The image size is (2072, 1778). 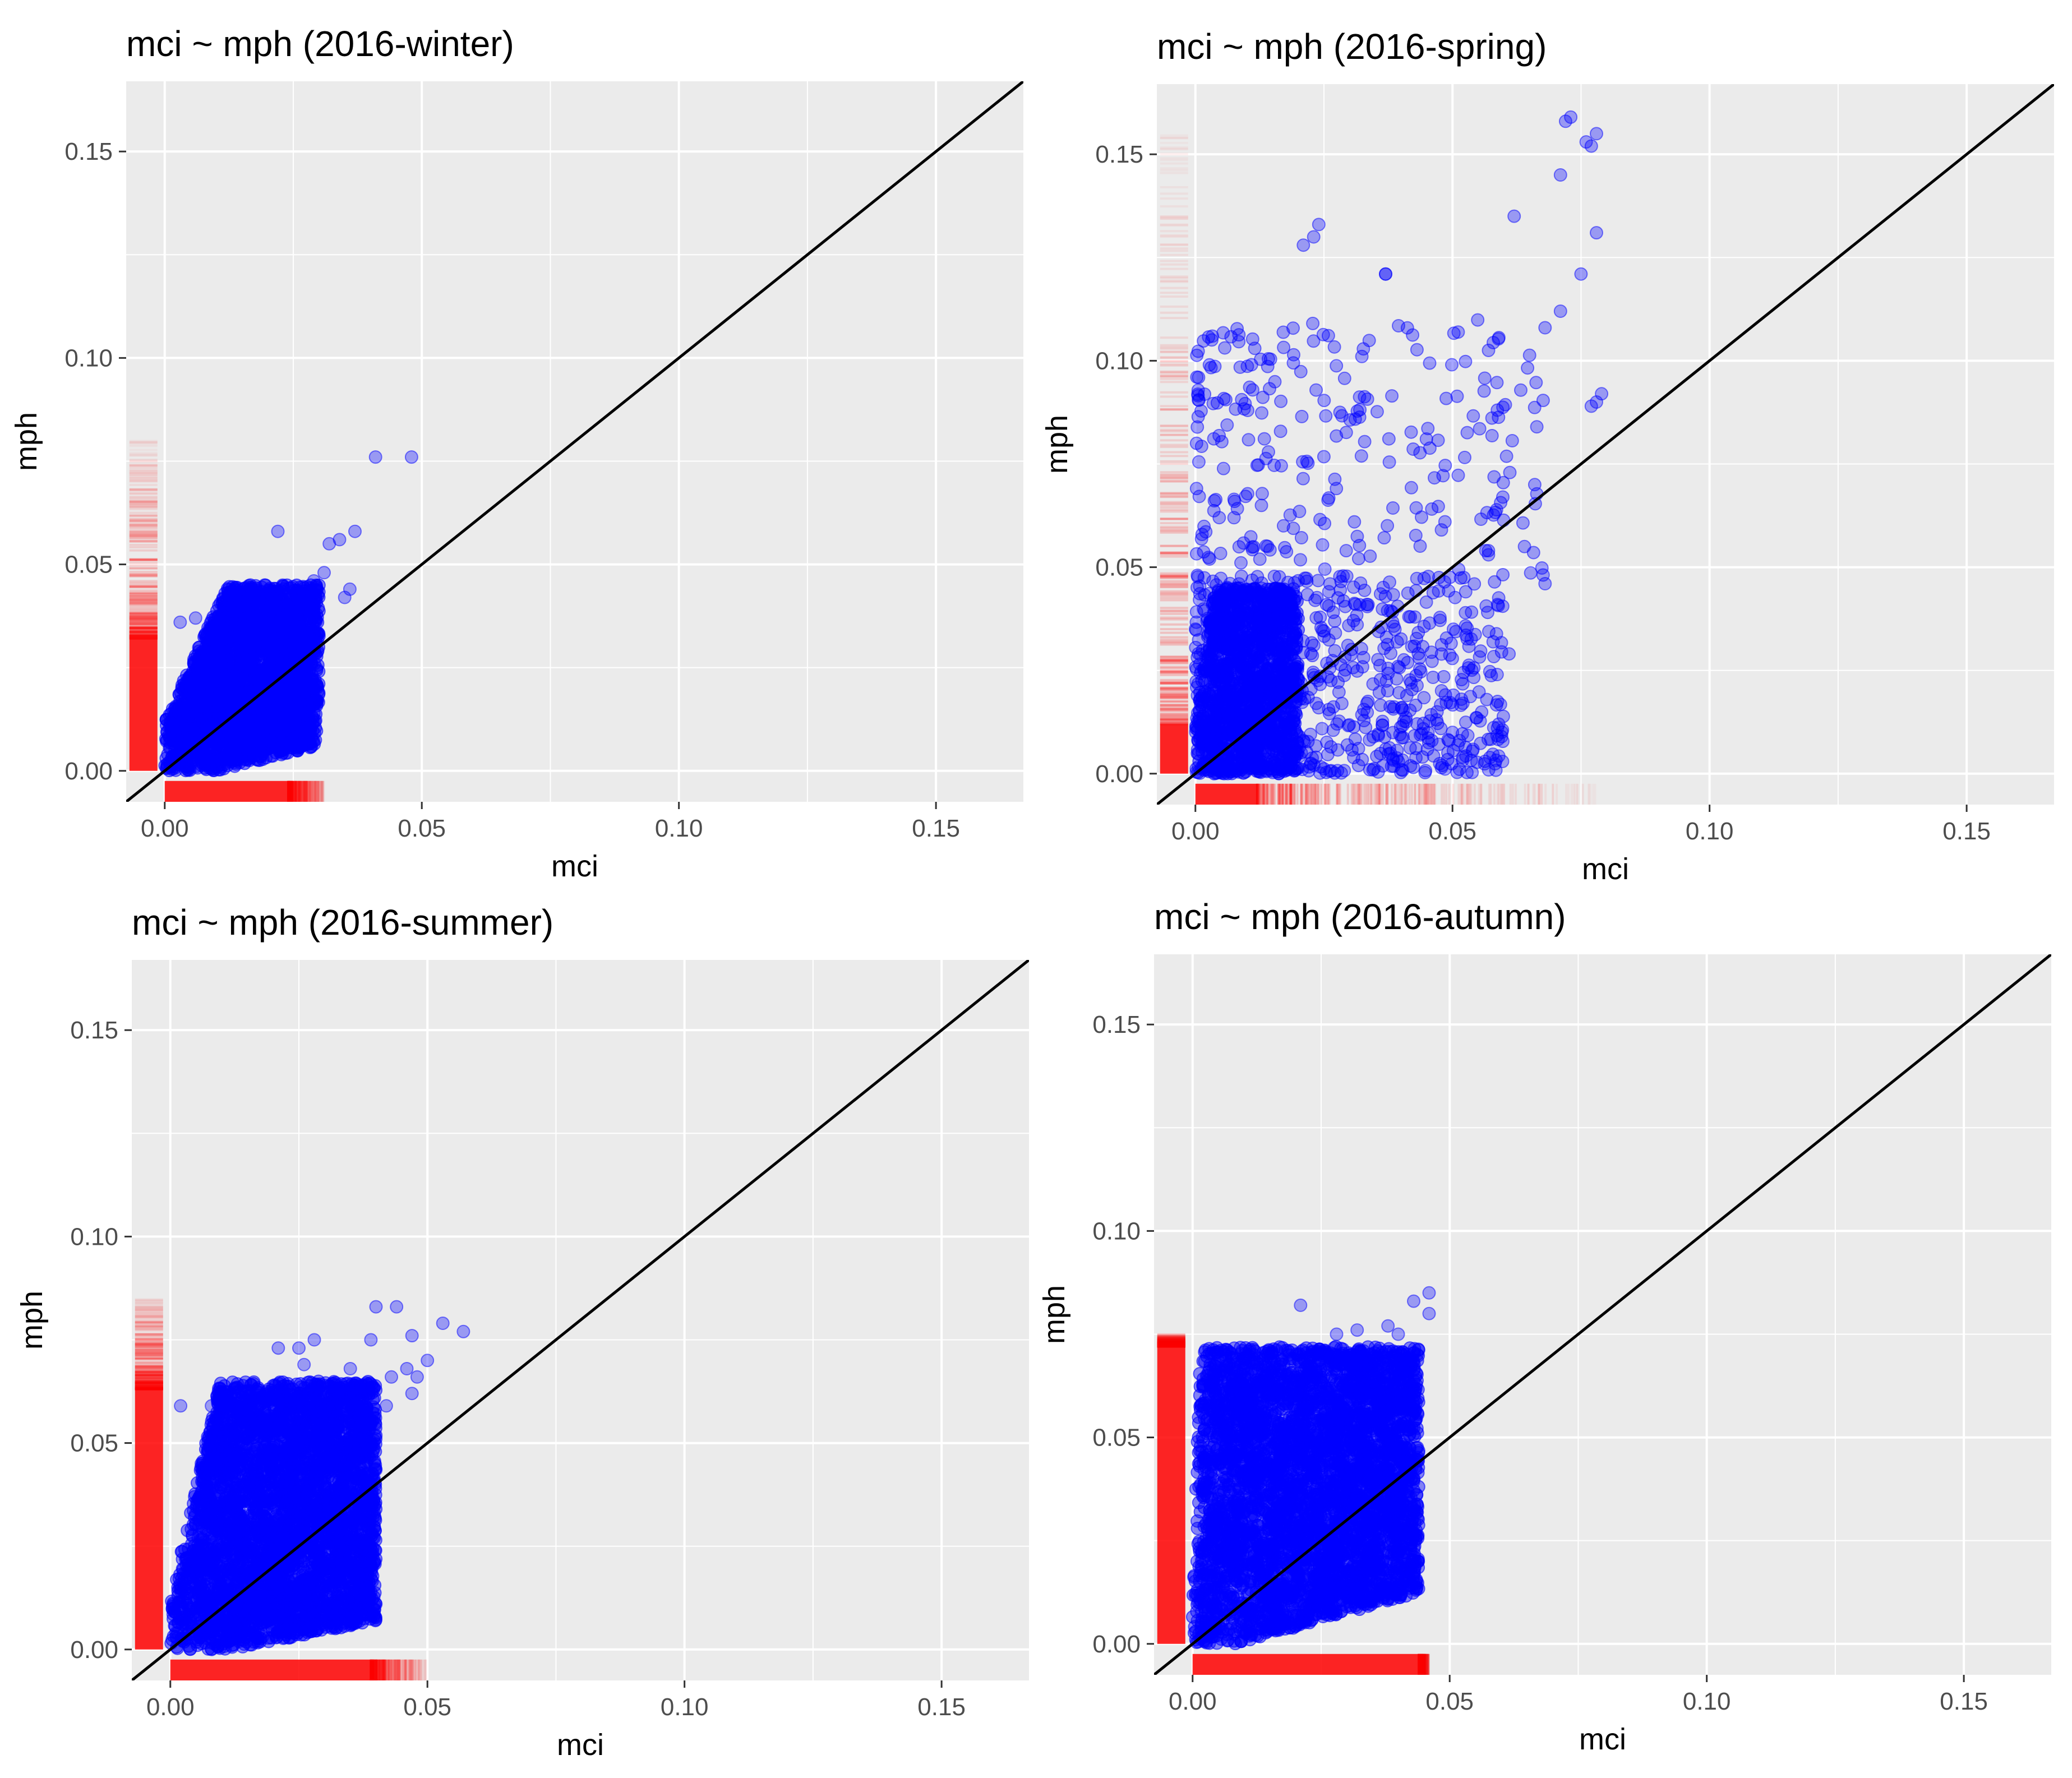 I want to click on x-rug, so click(x=226, y=791).